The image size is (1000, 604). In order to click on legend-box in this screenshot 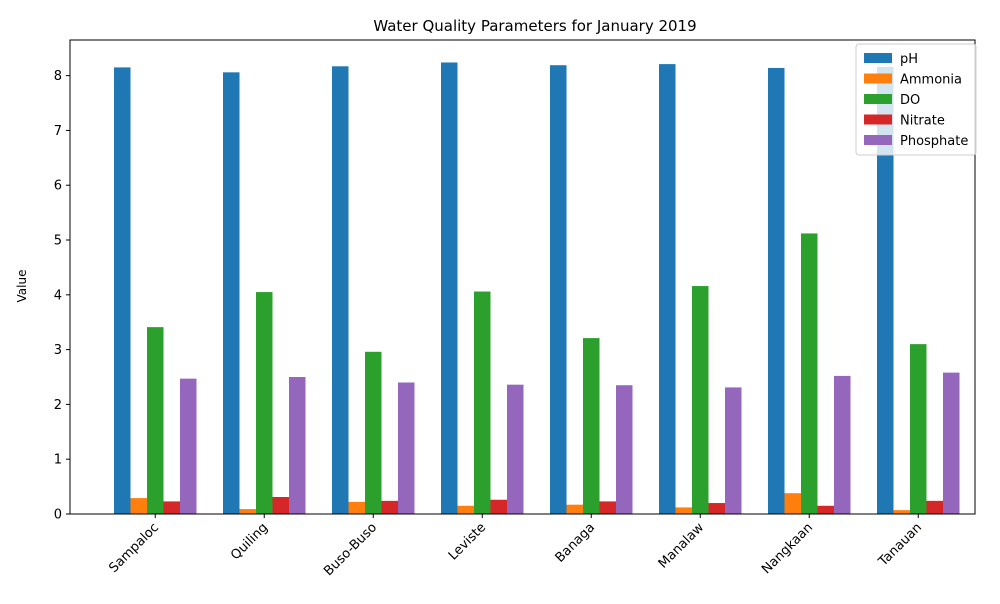, I will do `click(916, 99)`.